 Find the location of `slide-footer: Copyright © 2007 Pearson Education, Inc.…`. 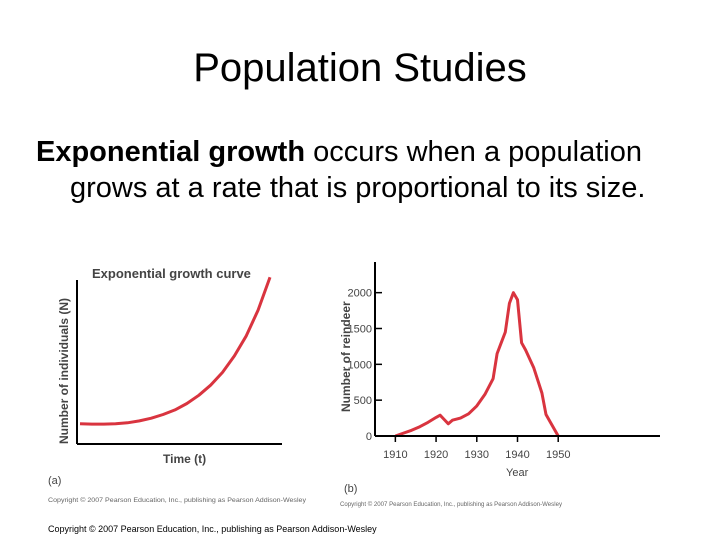

slide-footer: Copyright © 2007 Pearson Education, Inc.… is located at coordinates (212, 529).